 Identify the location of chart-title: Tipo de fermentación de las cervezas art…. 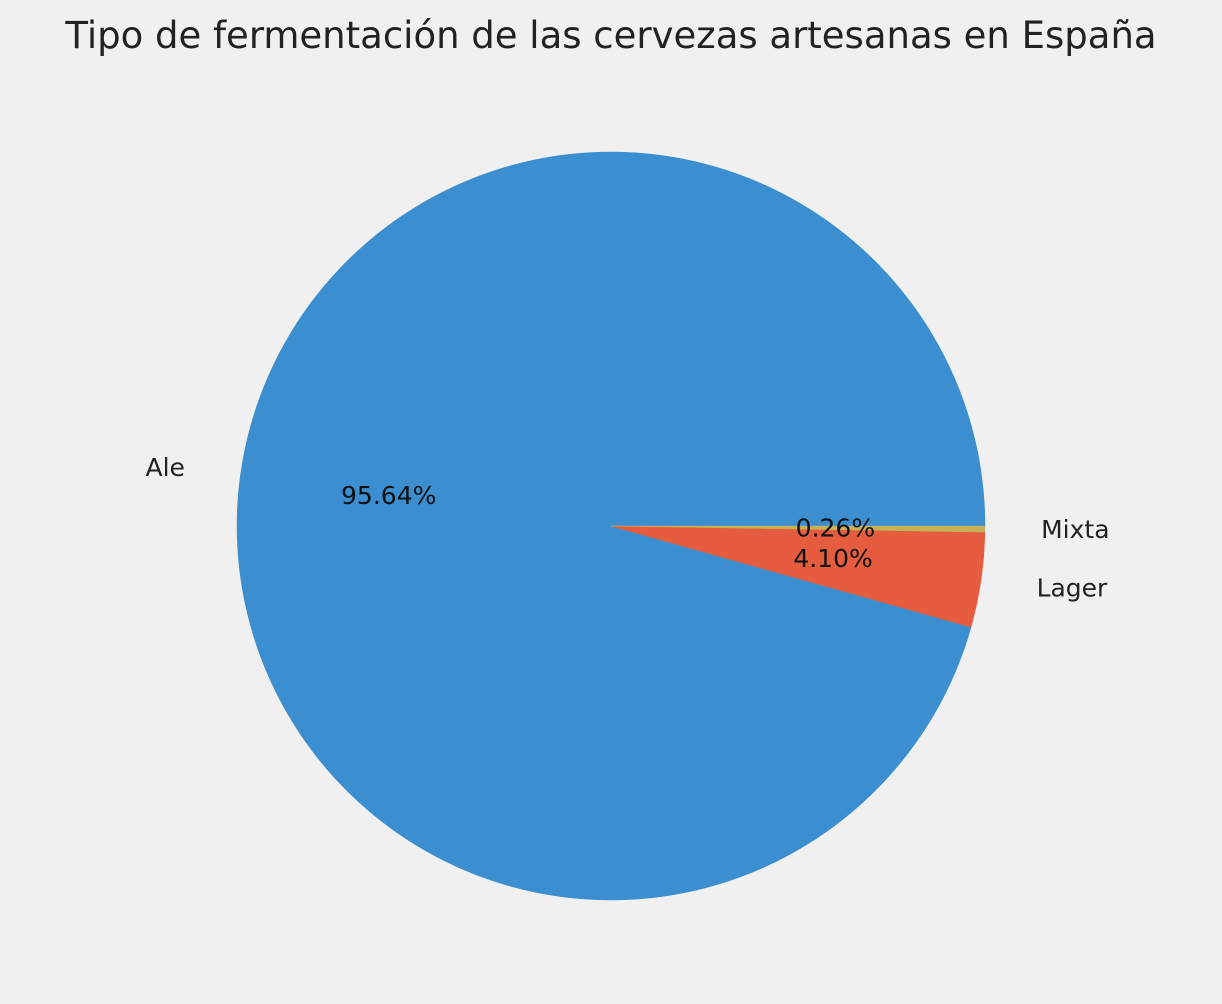
(610, 35).